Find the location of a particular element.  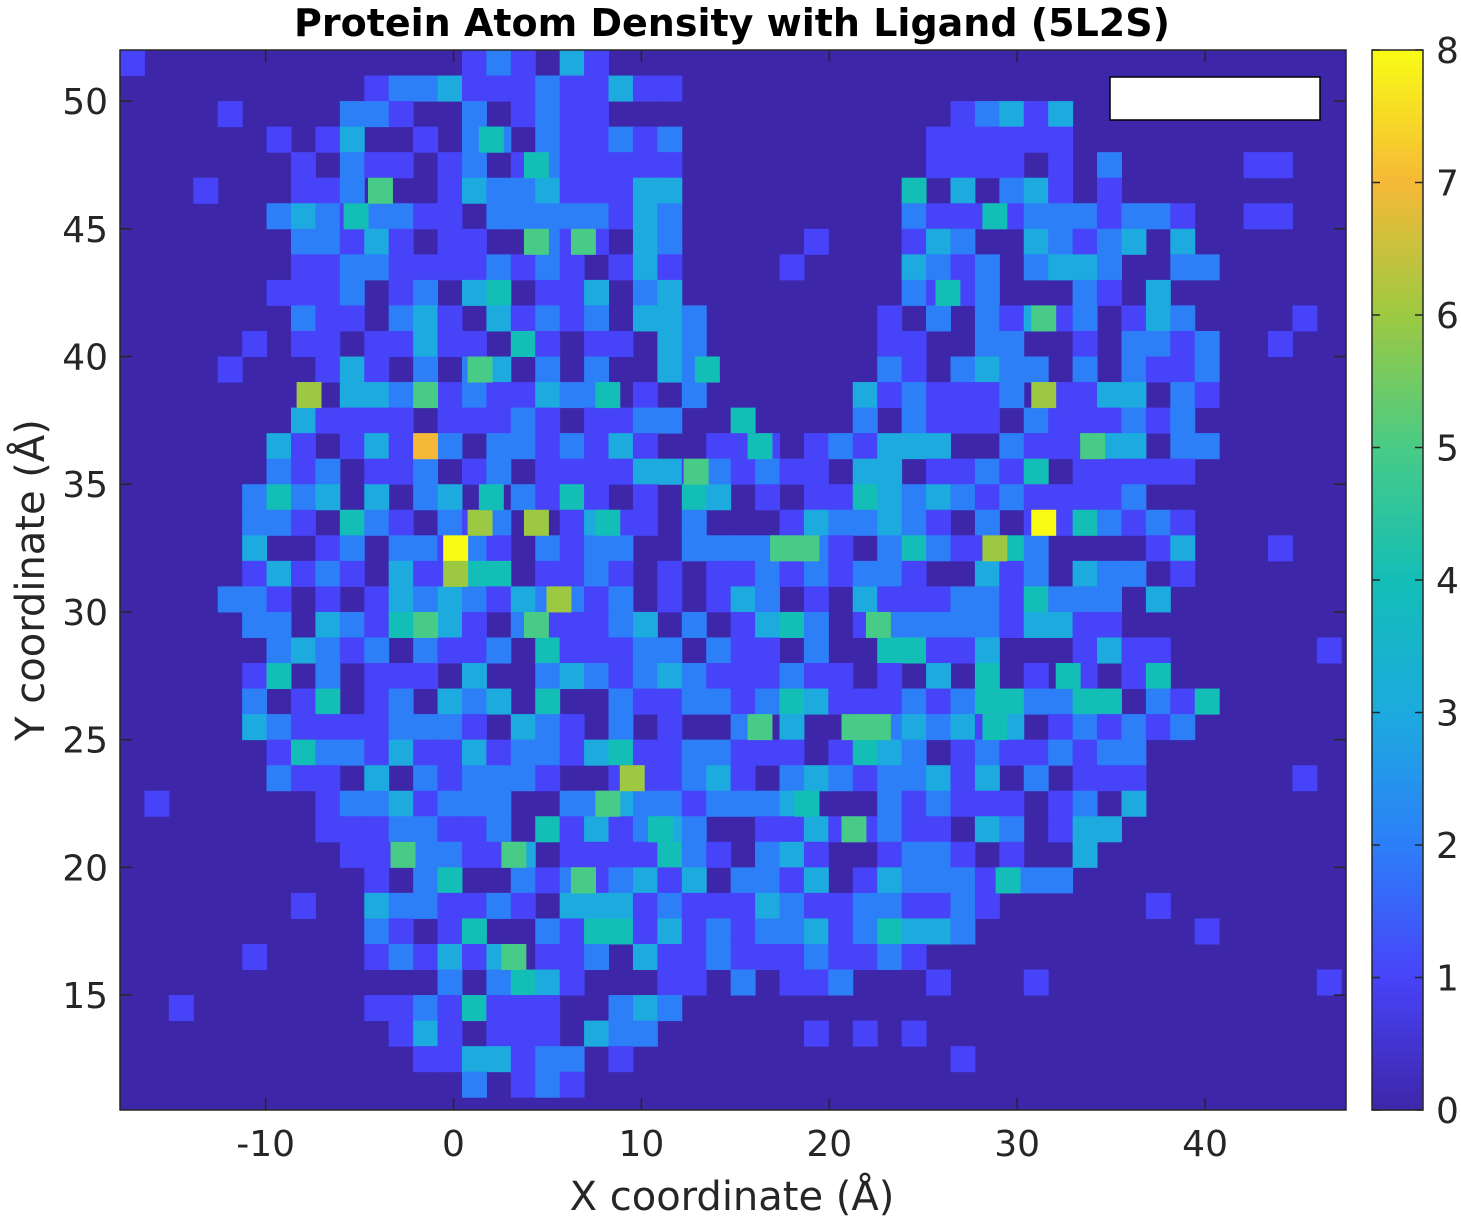

y-tick-label: 35 is located at coordinates (85, 485).